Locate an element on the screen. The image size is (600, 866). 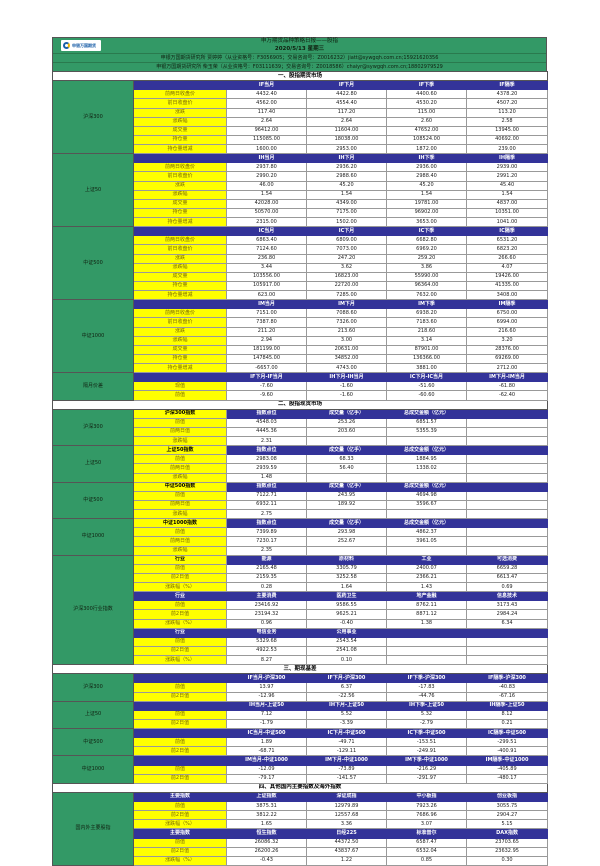
cell-value: 6863.40 is located at coordinates (266, 240).